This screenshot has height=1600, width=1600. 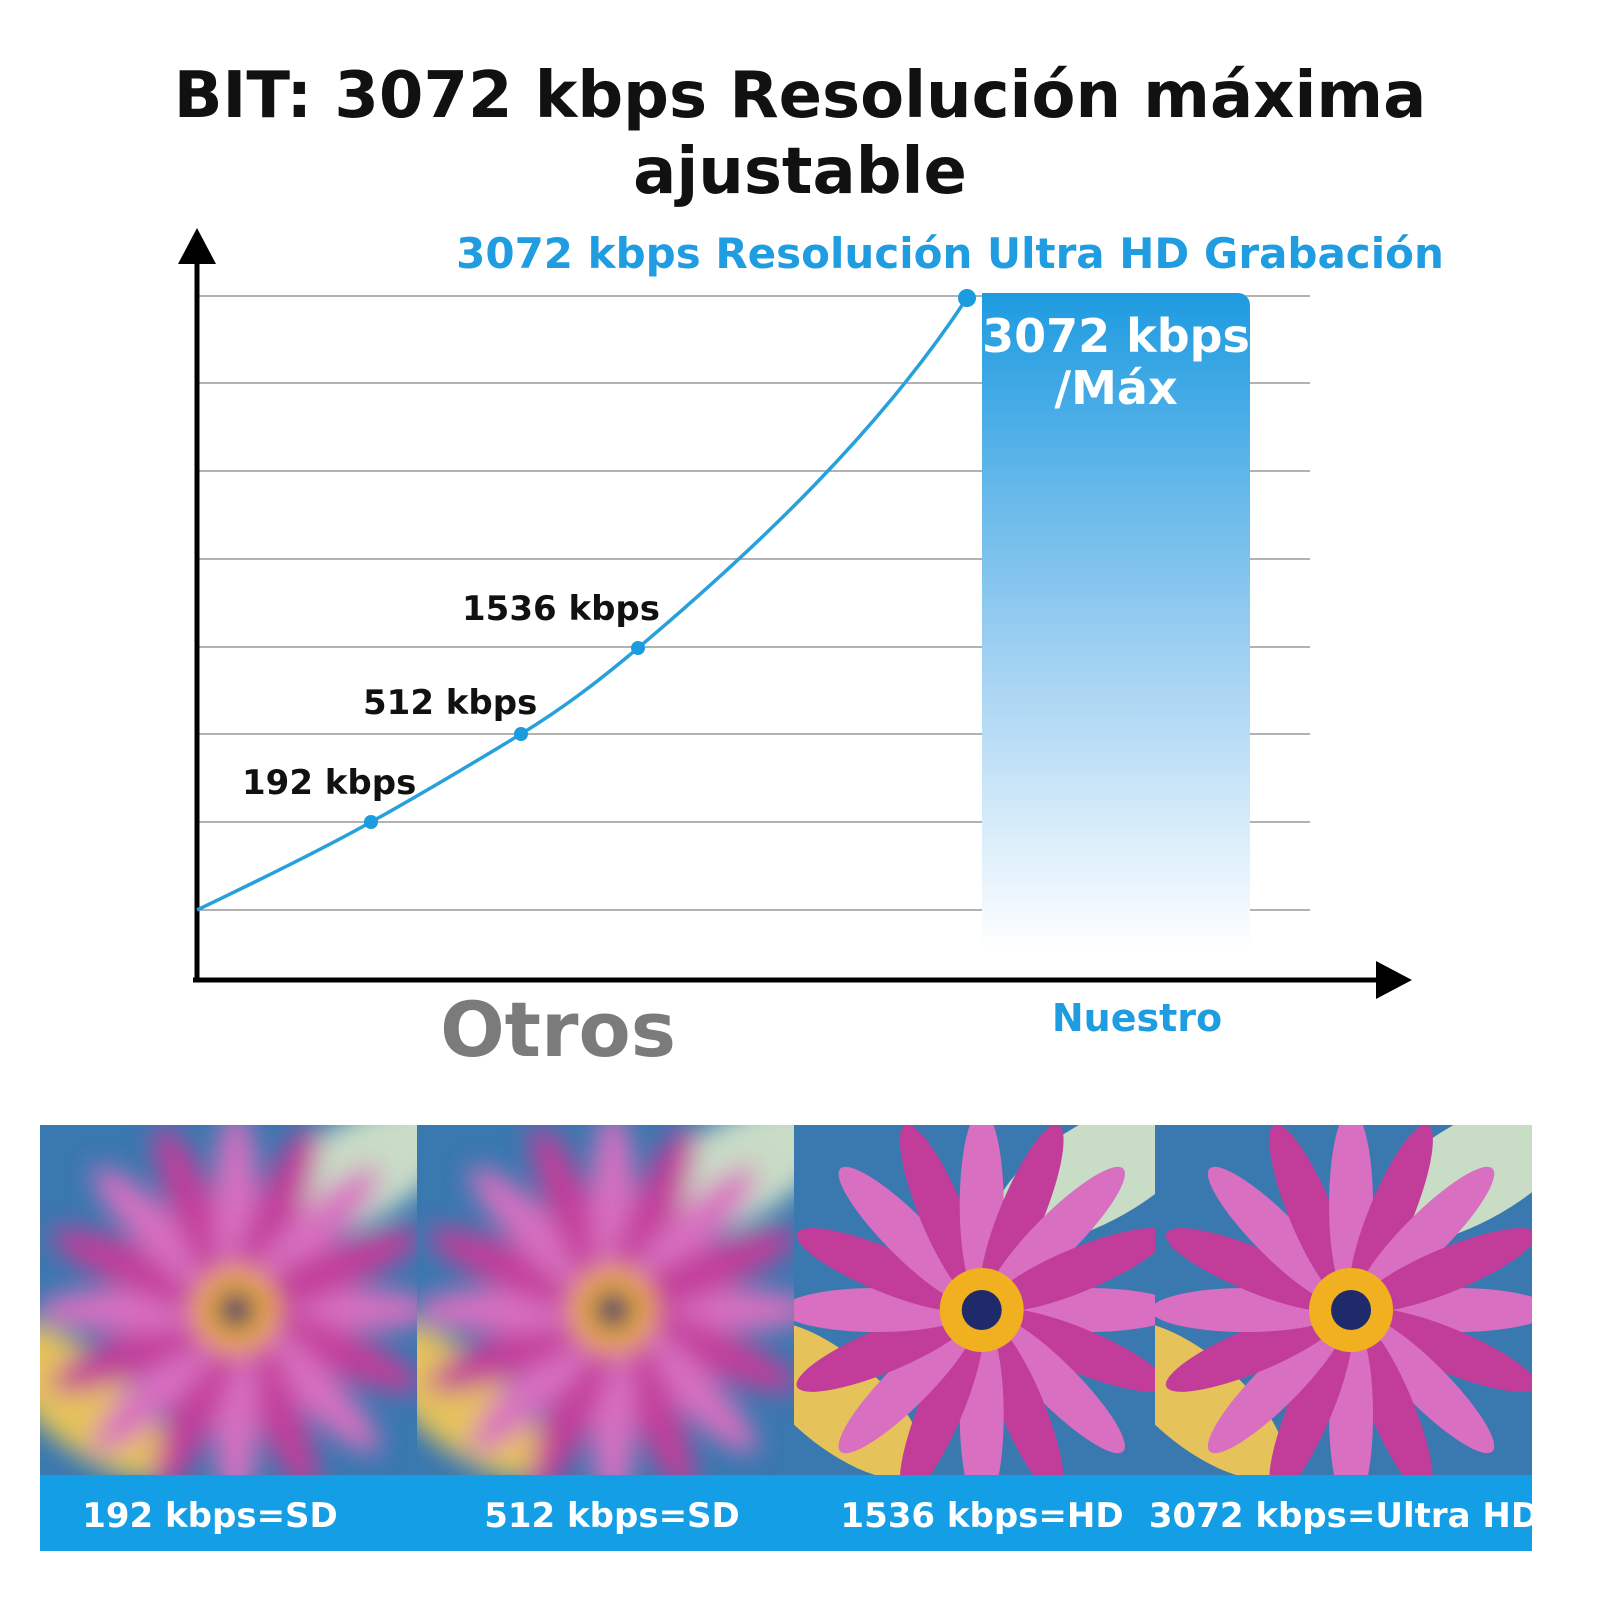 What do you see at coordinates (1116, 336) in the screenshot?
I see `highlight-label: 3072 kbps` at bounding box center [1116, 336].